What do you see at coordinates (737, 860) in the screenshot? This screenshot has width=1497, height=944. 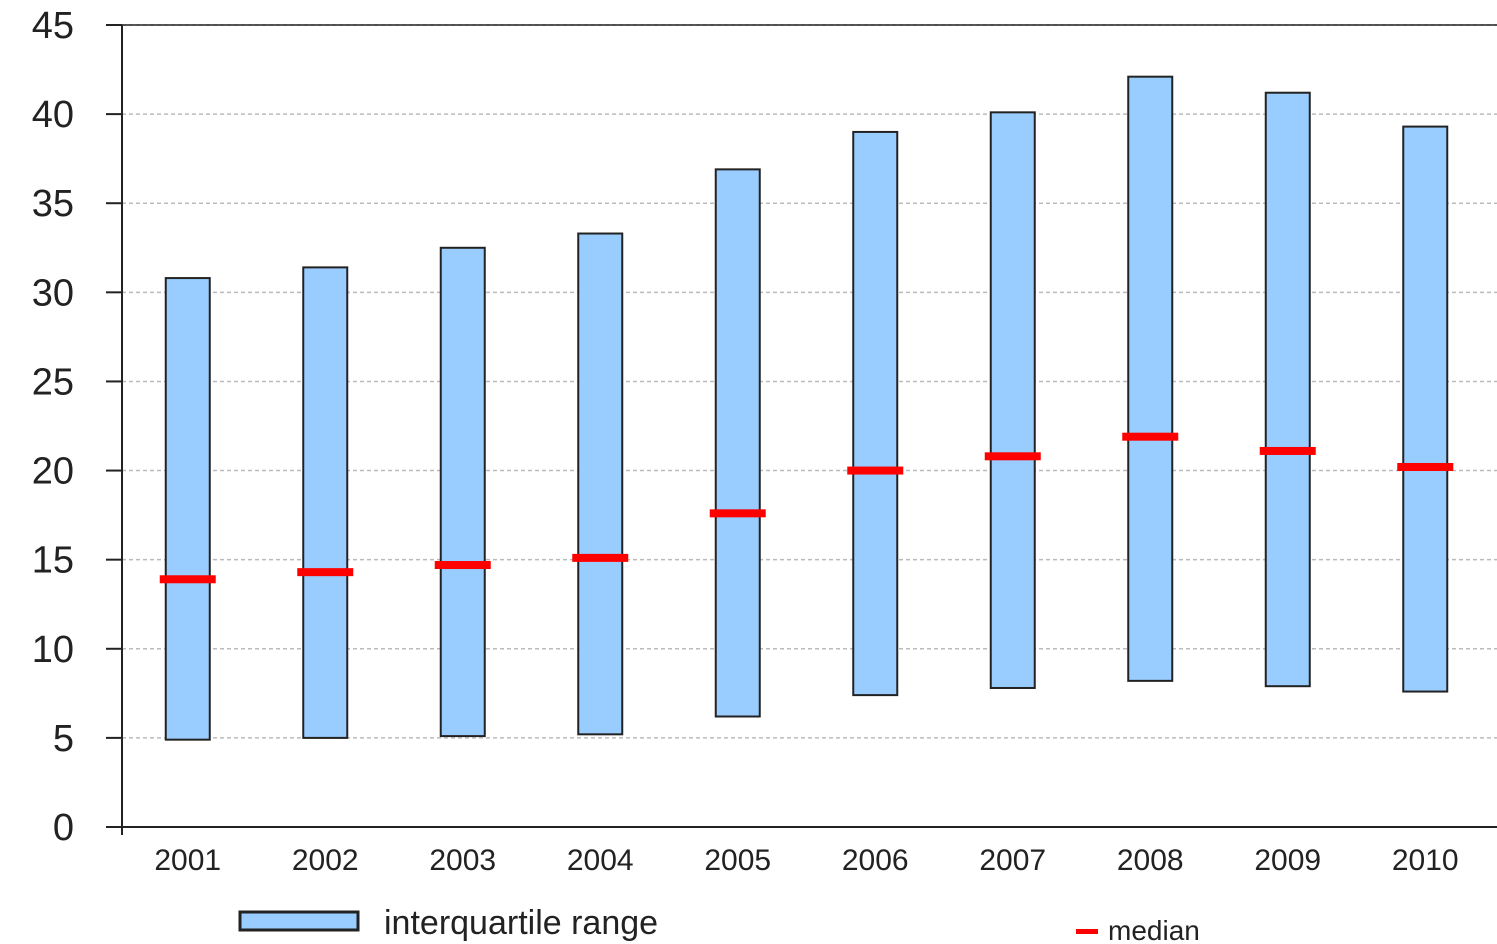 I see `x-tick-label-2005: 2005` at bounding box center [737, 860].